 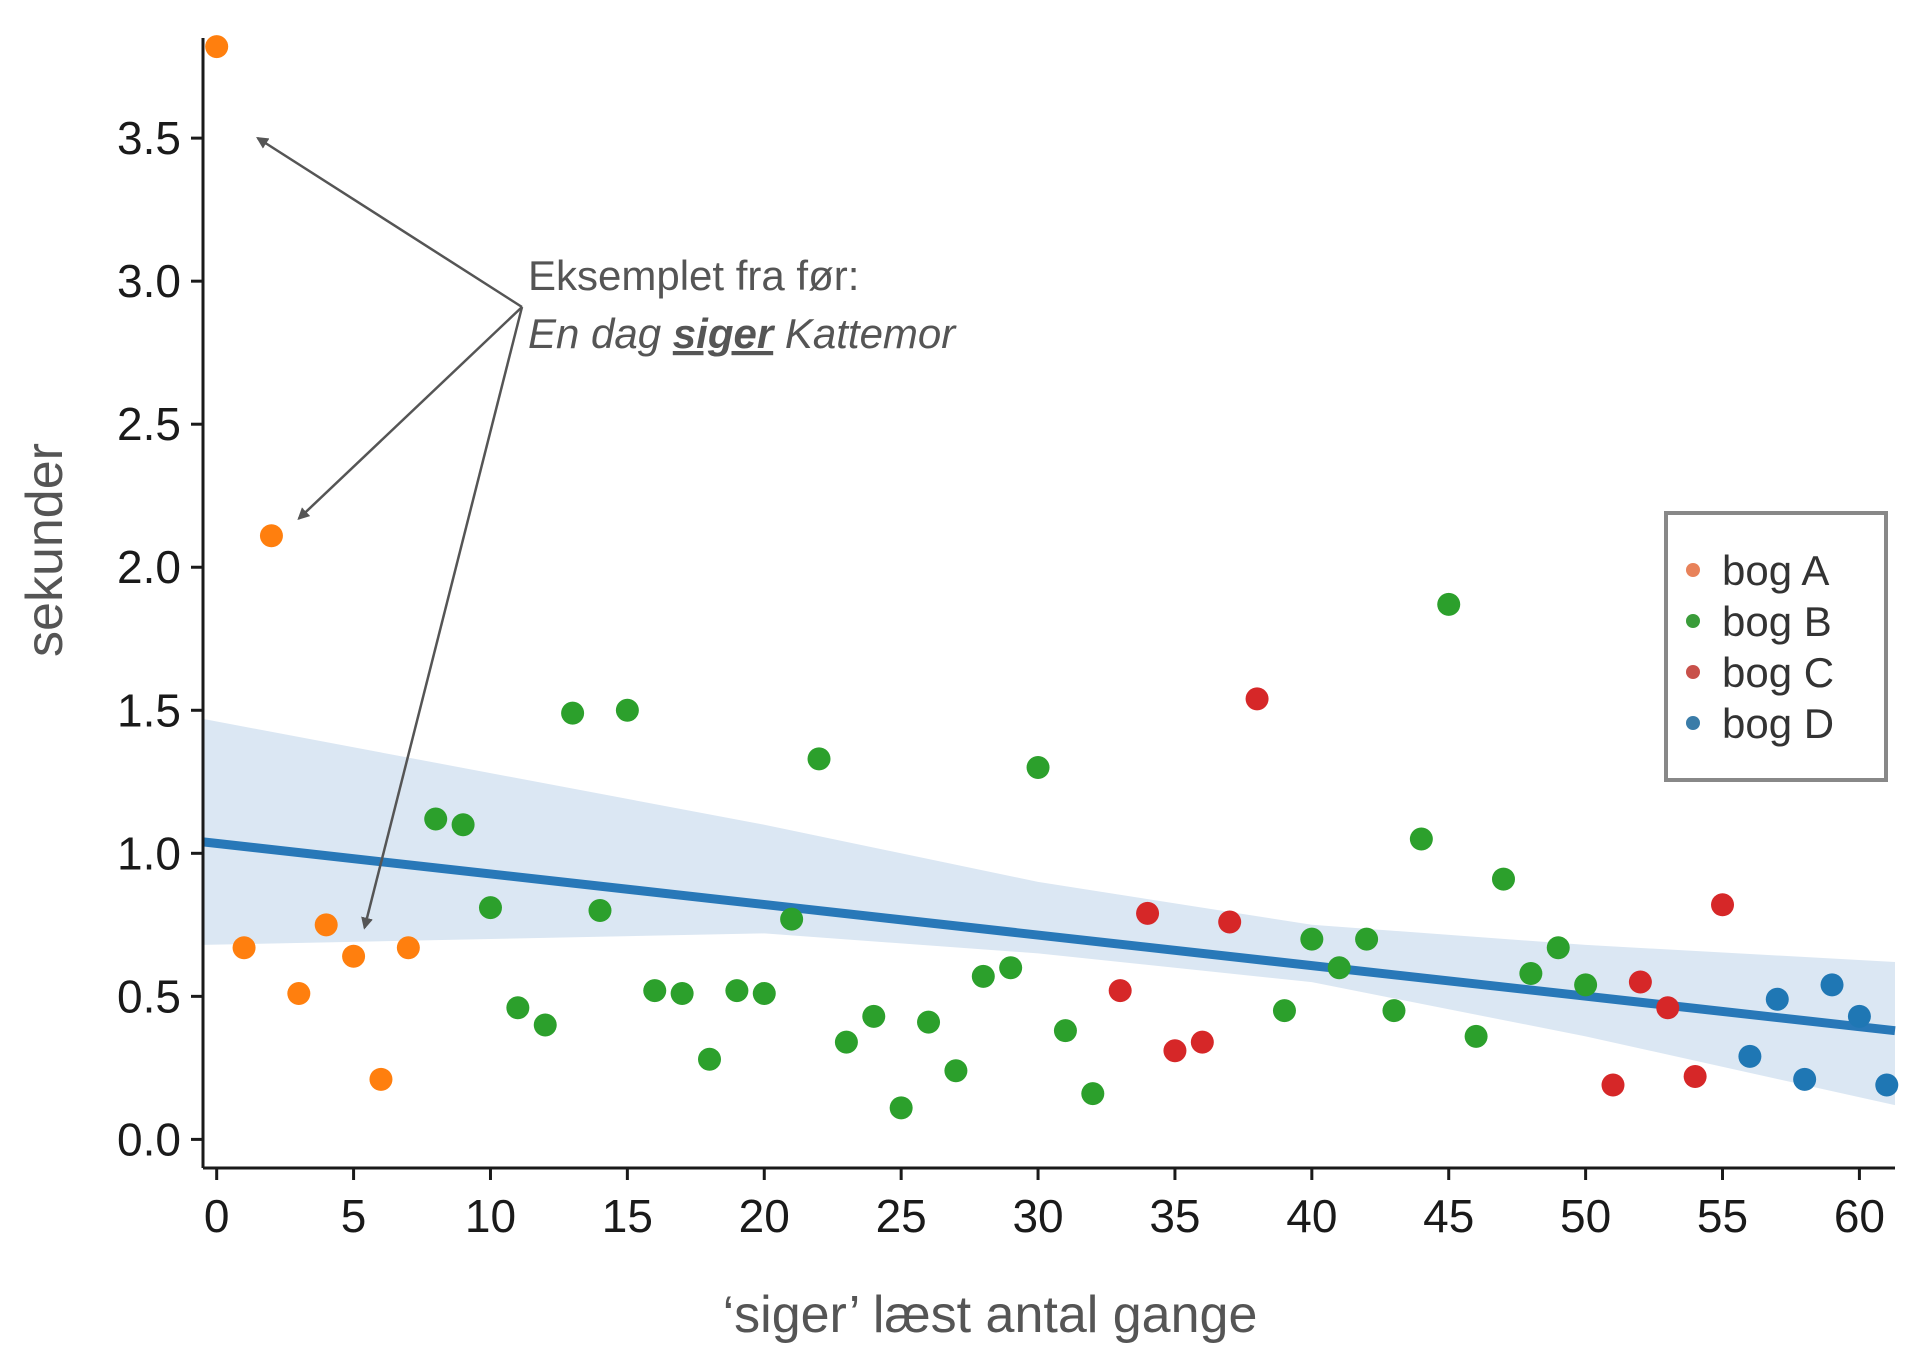 I want to click on annotation-emphasis: siger, so click(x=724, y=333).